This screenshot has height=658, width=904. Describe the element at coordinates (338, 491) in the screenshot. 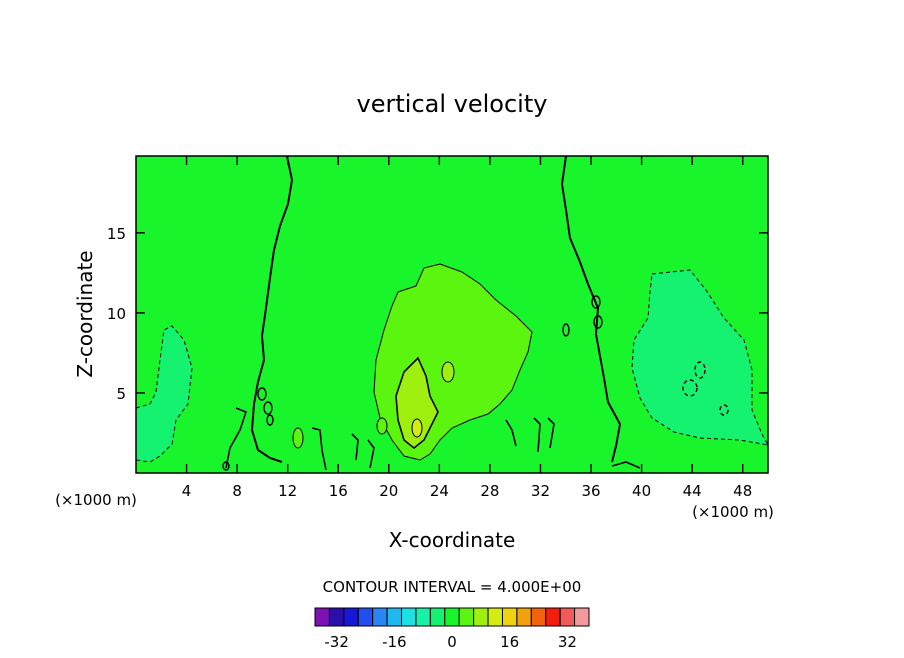

I see `x-tick-label: 16` at that location.